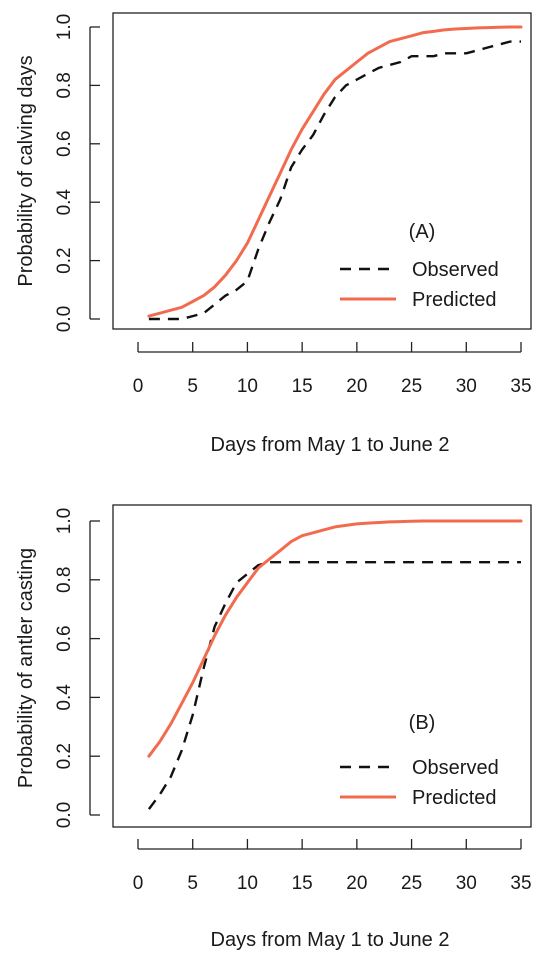 The height and width of the screenshot is (959, 539). I want to click on y-tick-label-b-1: 0.2, so click(64, 756).